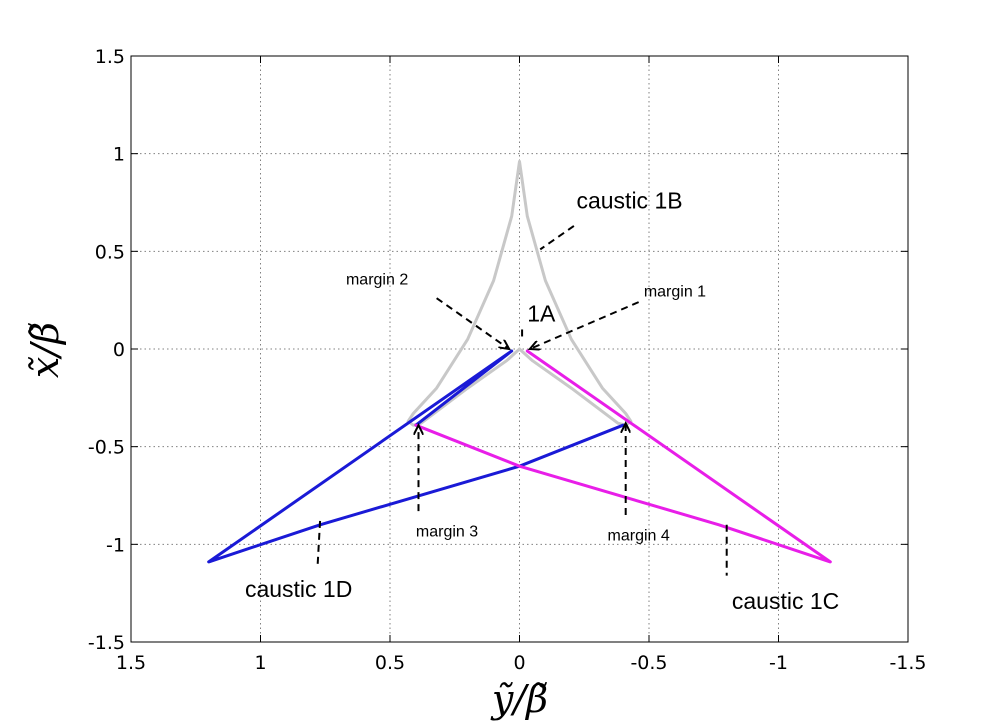 The height and width of the screenshot is (721, 1003). Describe the element at coordinates (778, 663) in the screenshot. I see `x-tick-label: -1` at that location.